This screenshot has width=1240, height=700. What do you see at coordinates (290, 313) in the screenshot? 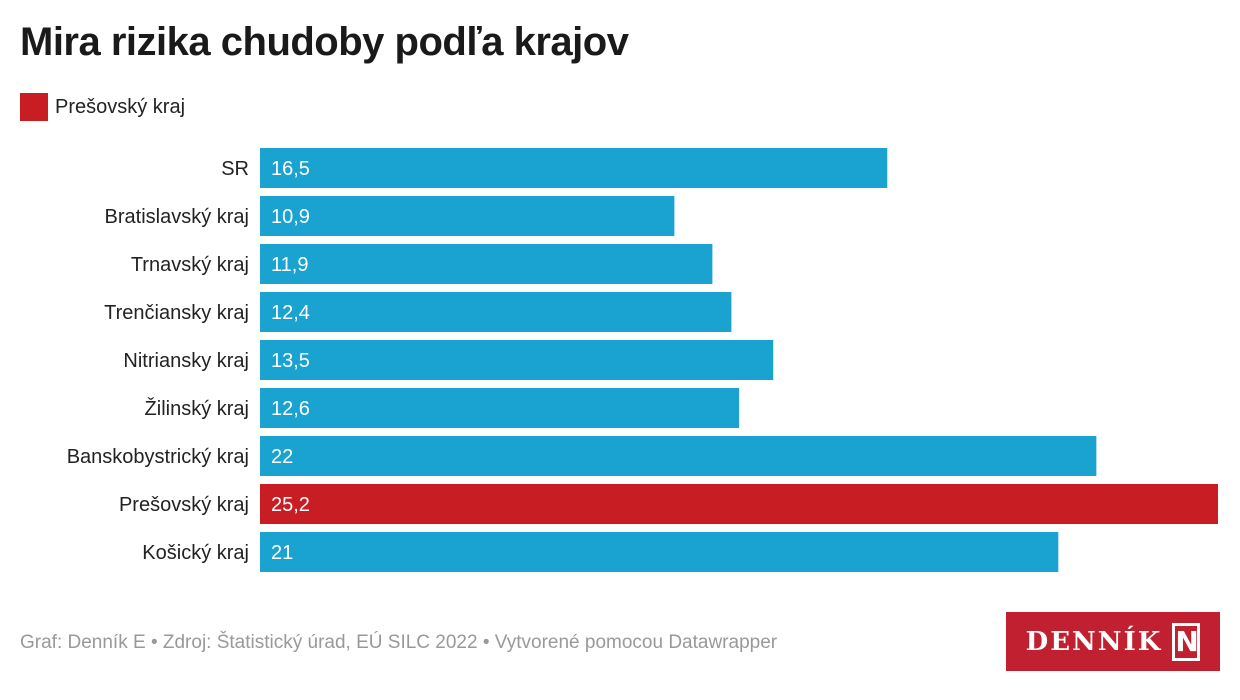
I see `value-label: 12,4` at bounding box center [290, 313].